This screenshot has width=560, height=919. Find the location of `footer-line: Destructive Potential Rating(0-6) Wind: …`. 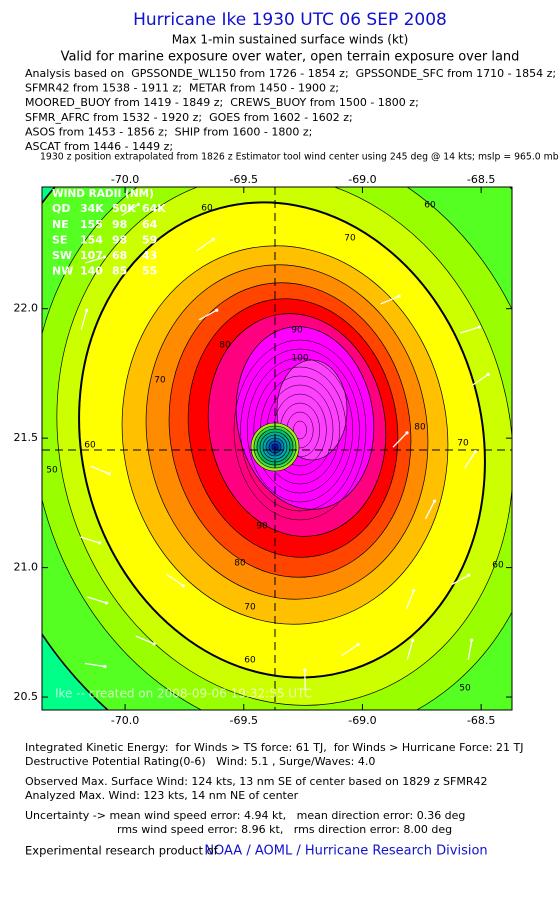

footer-line: Destructive Potential Rating(0-6) Wind: … is located at coordinates (200, 761).